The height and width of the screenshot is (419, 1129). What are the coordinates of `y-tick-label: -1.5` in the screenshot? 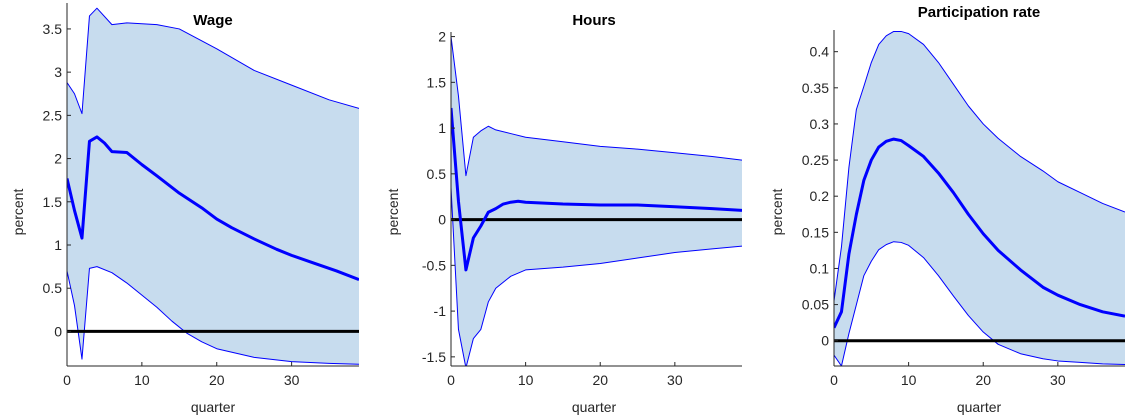 It's located at (434, 357).